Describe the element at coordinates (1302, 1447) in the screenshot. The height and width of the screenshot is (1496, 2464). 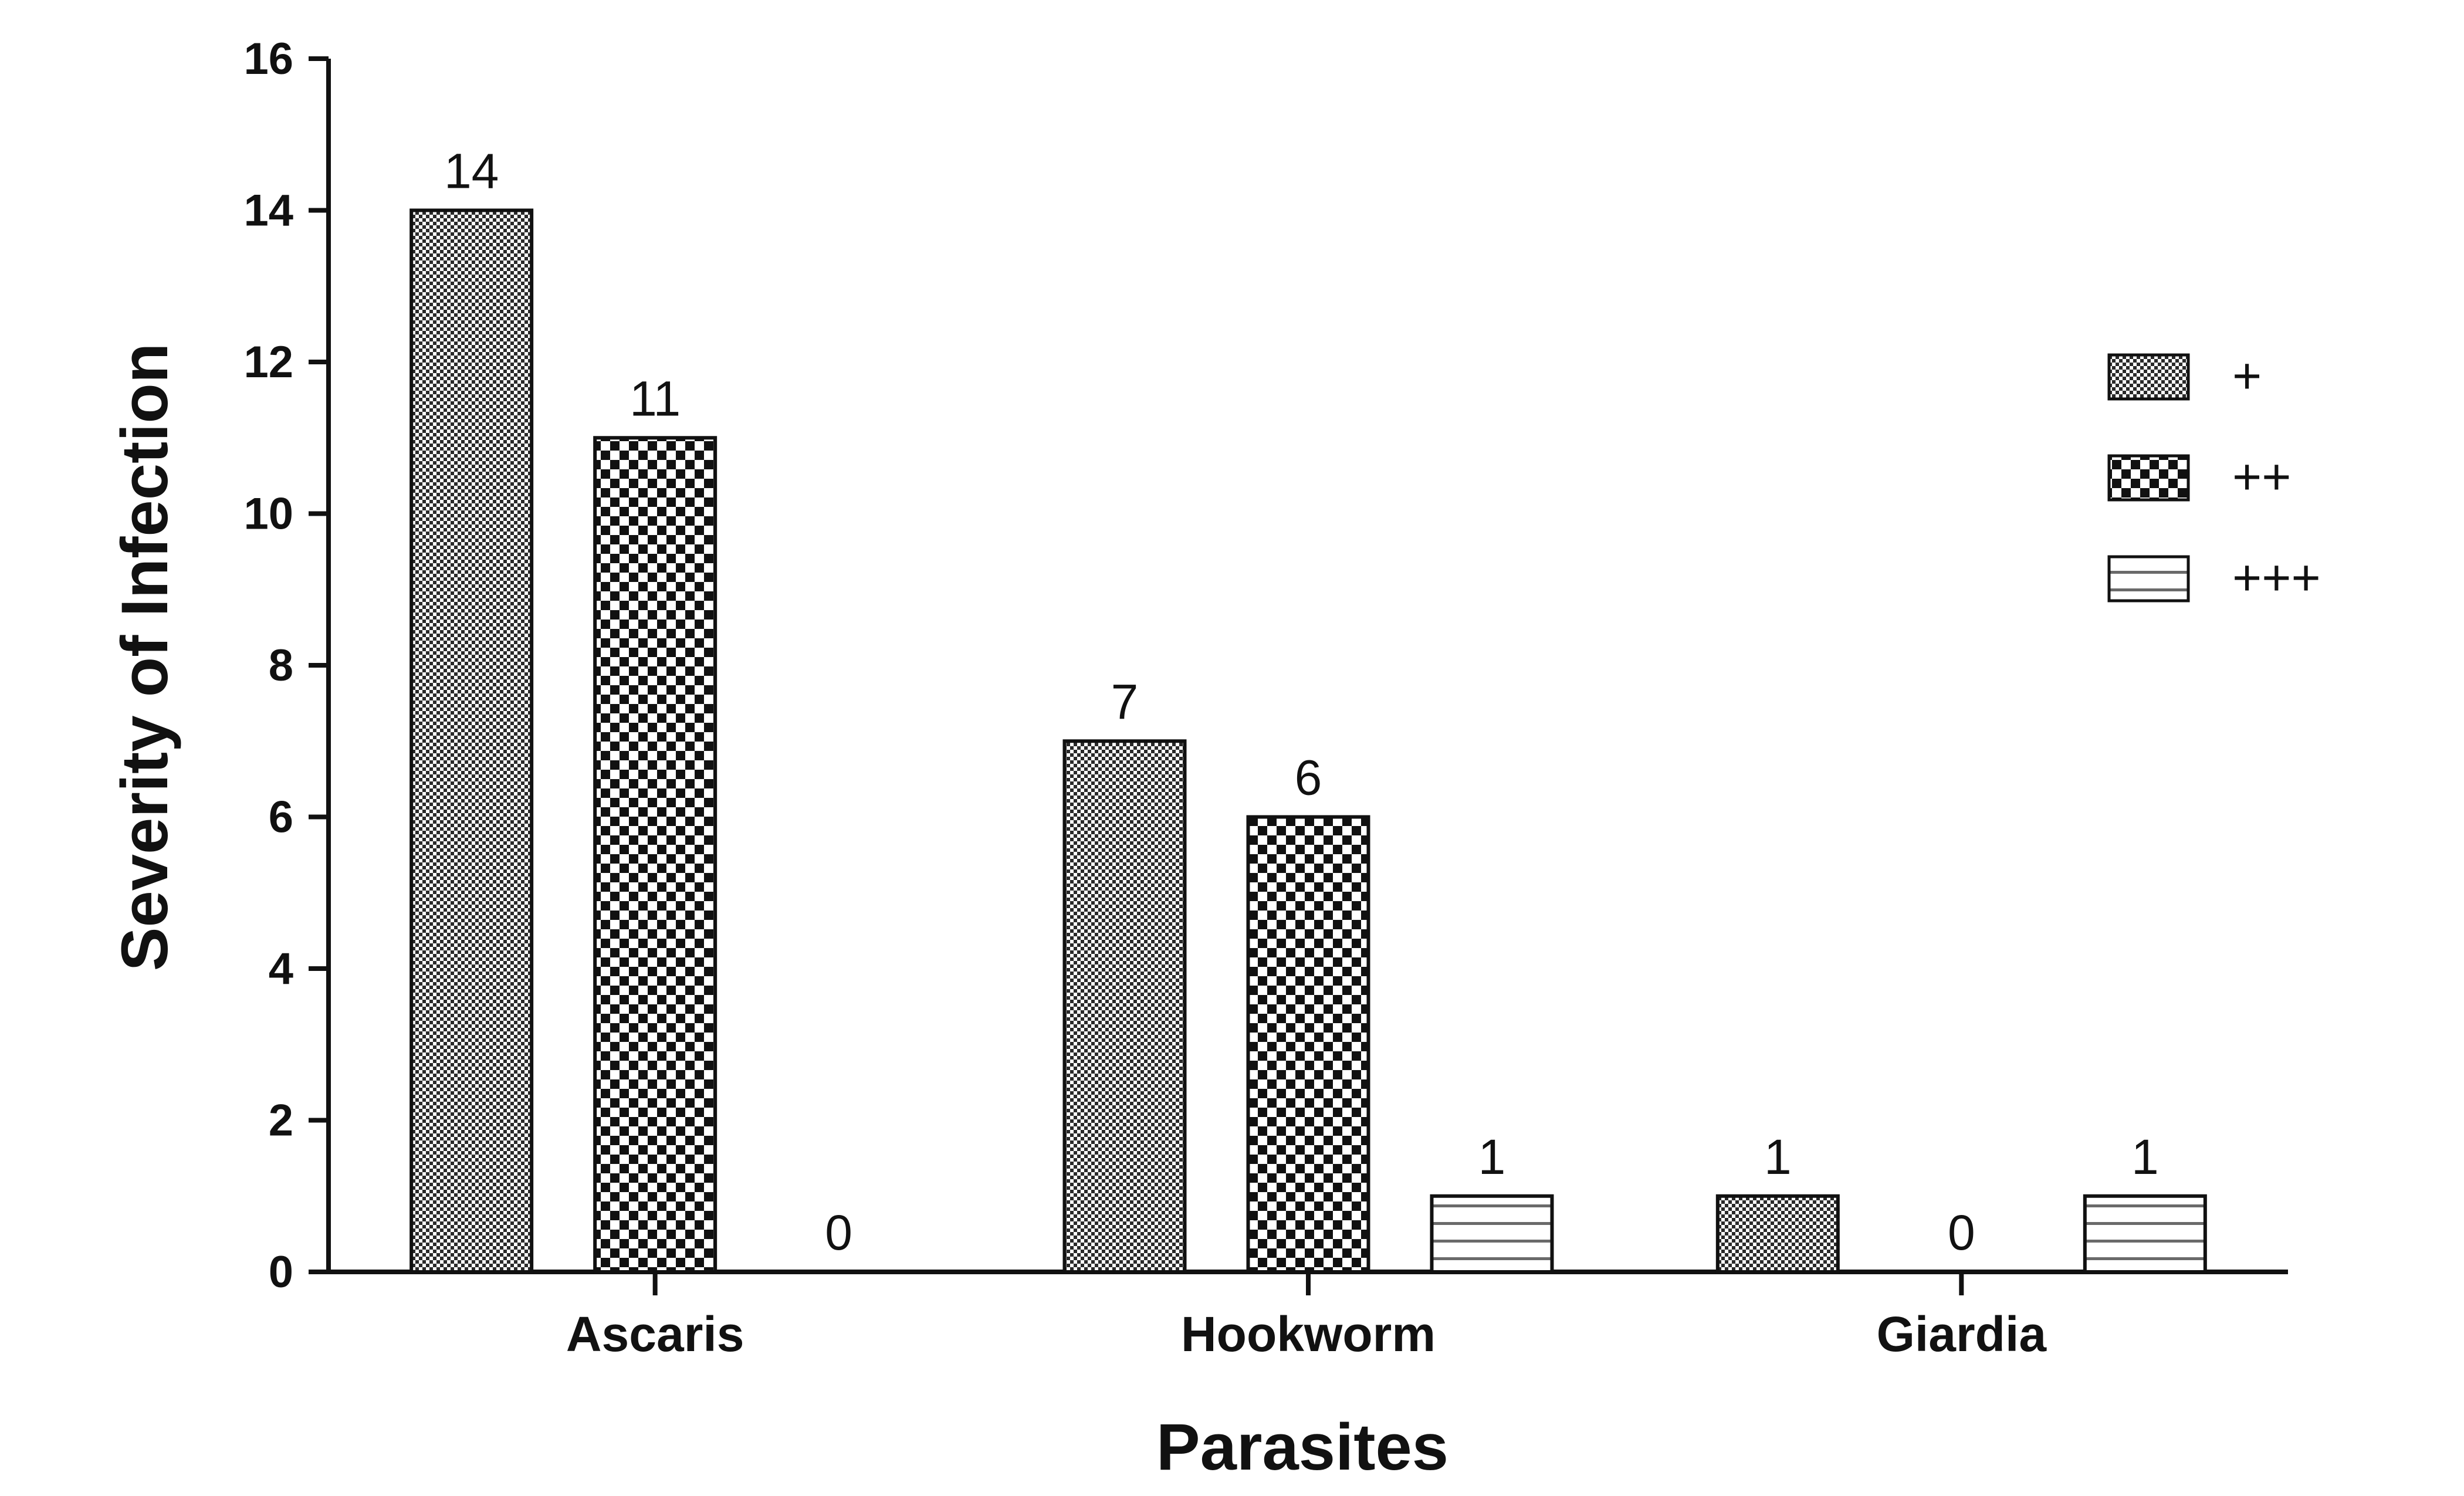
I see `x-axis-title: Parasites` at that location.